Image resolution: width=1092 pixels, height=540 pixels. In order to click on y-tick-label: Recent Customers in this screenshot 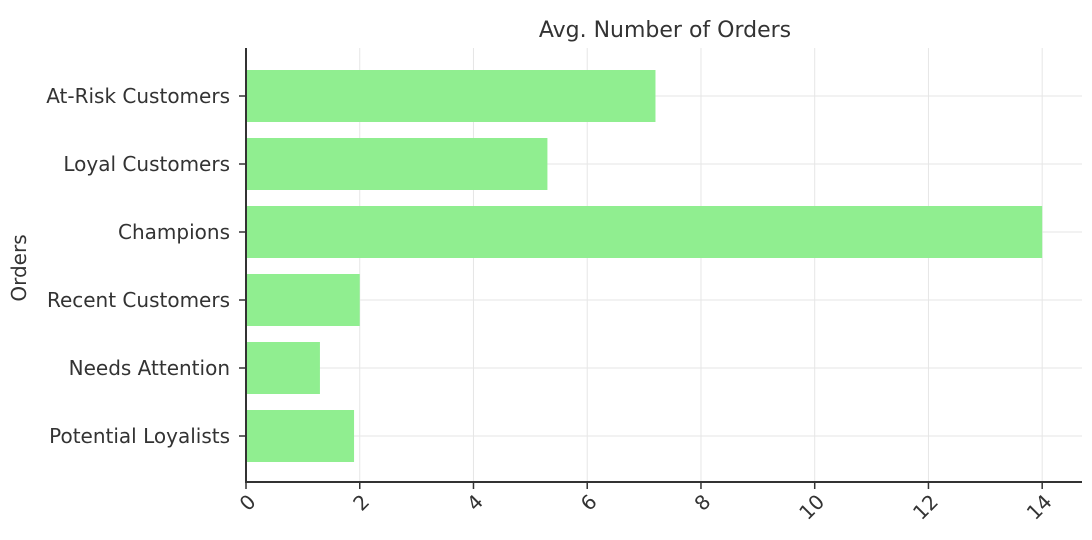, I will do `click(138, 300)`.